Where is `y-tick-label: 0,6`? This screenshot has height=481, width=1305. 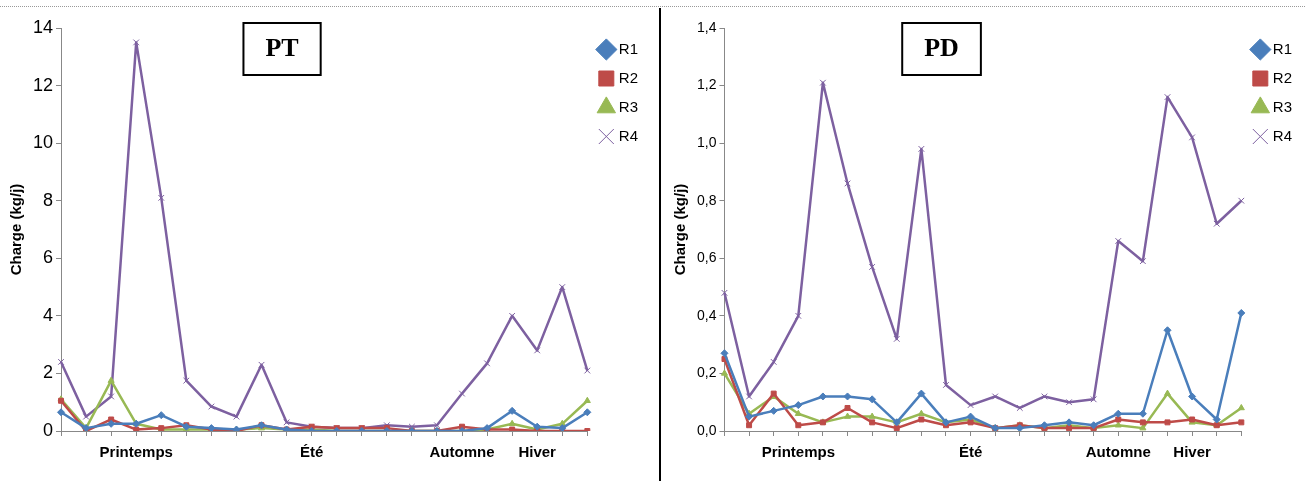 y-tick-label: 0,6 is located at coordinates (706, 257).